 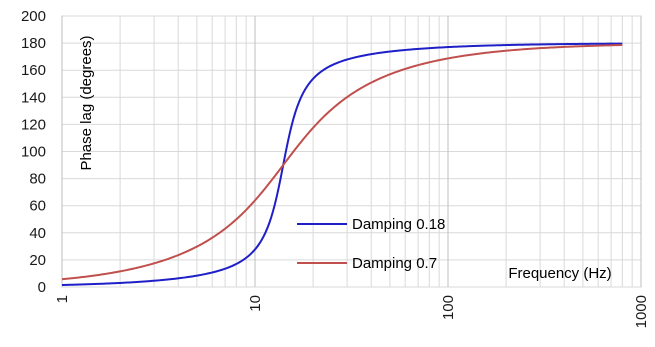 What do you see at coordinates (37, 206) in the screenshot?
I see `y-tick-label: 60` at bounding box center [37, 206].